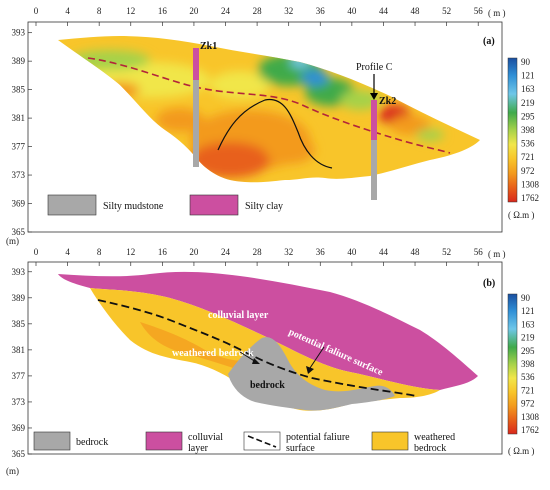 This screenshot has width=550, height=490. What do you see at coordinates (262, 441) in the screenshot?
I see `legend-failure-surface-dash` at bounding box center [262, 441].